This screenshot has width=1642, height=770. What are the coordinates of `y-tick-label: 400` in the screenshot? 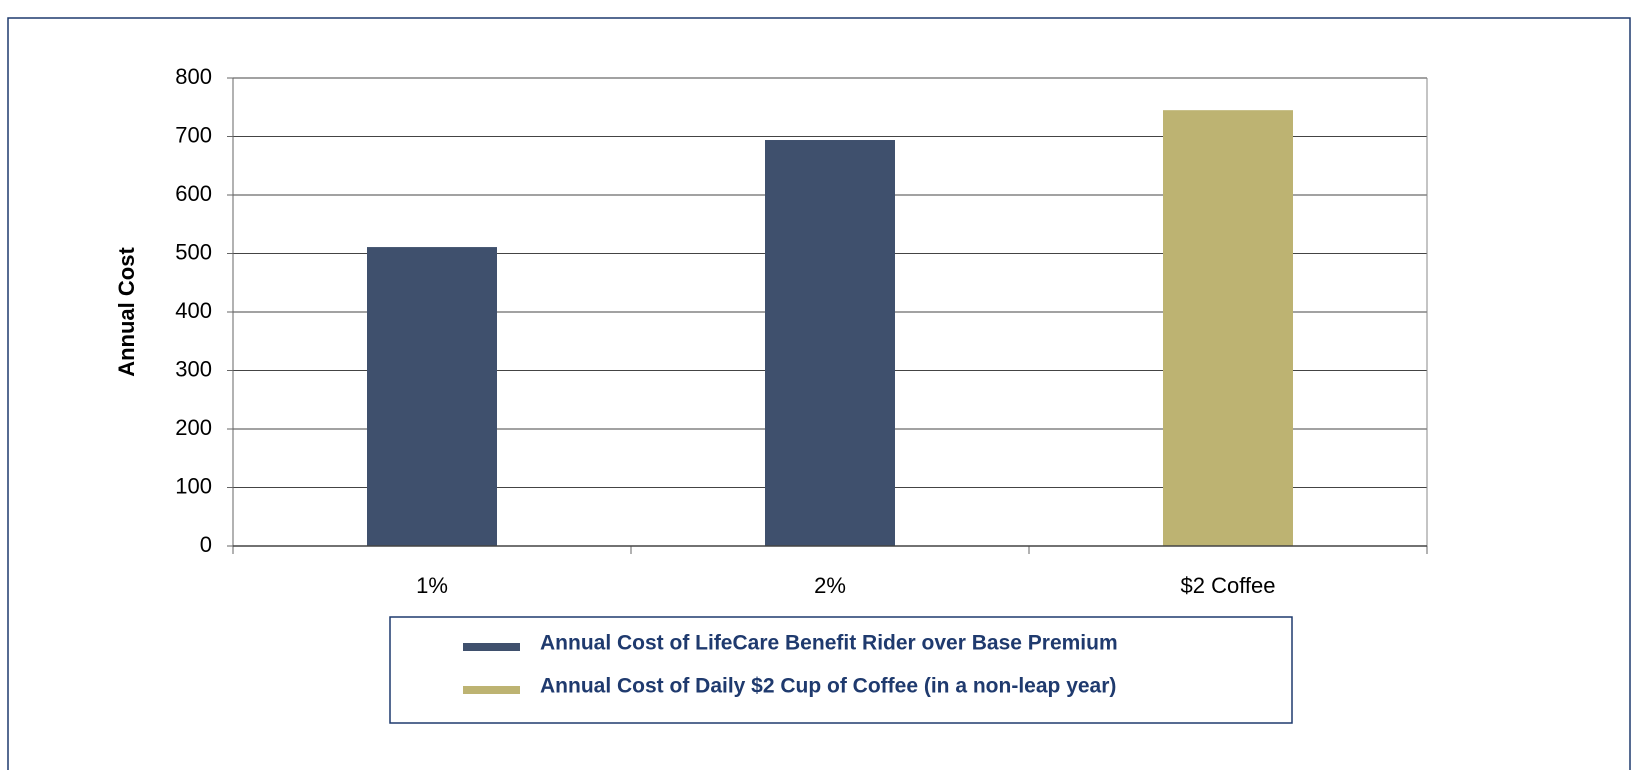 It's located at (193, 310).